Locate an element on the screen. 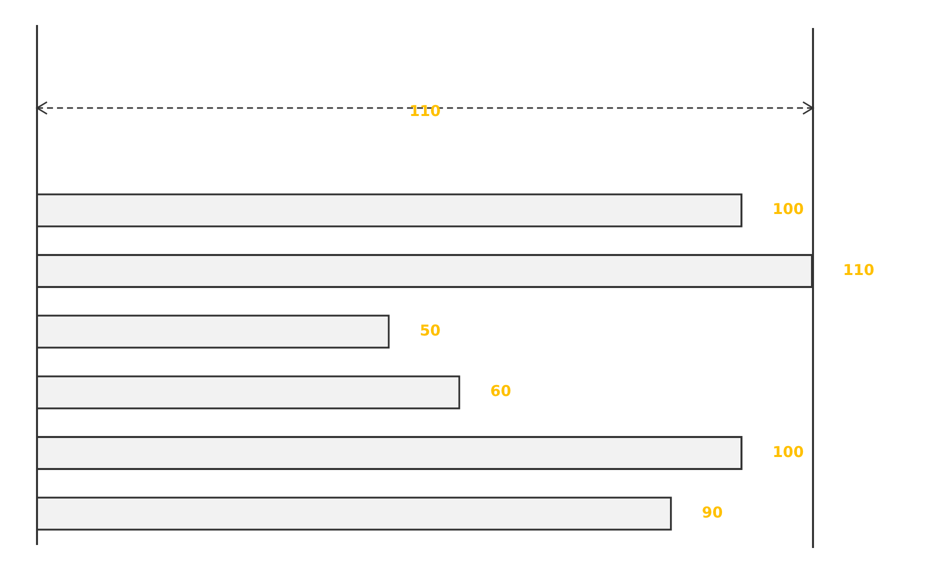 The height and width of the screenshot is (574, 941). data-label: 50 is located at coordinates (430, 331).